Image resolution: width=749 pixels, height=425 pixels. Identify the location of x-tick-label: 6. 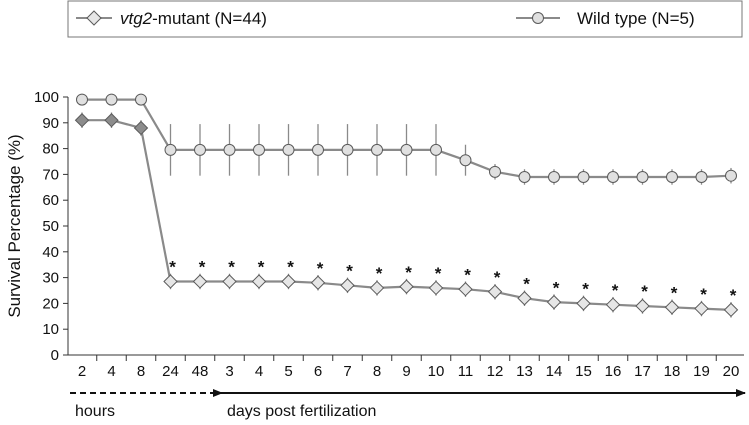
(318, 371).